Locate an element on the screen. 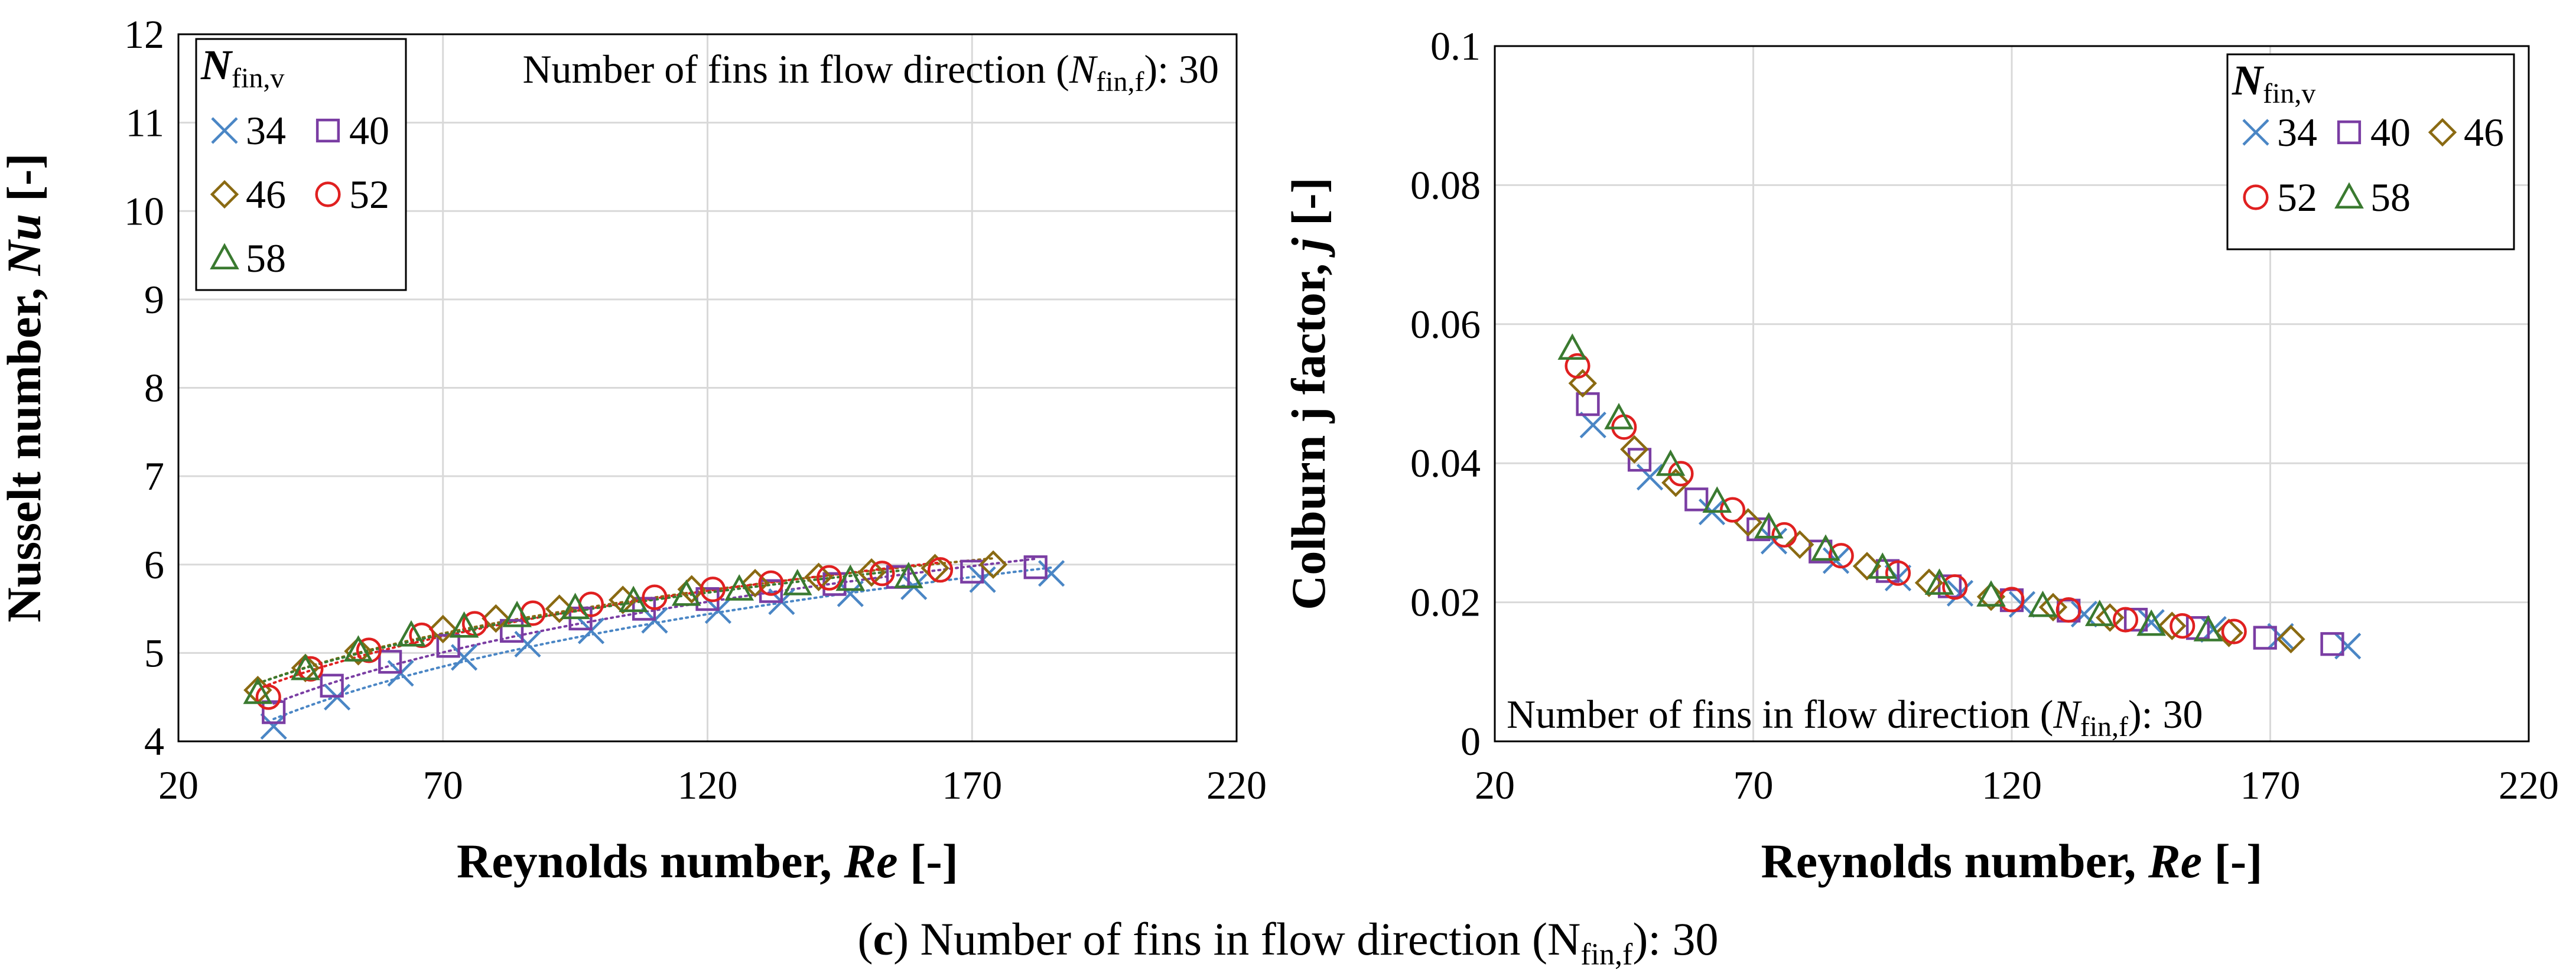 This screenshot has width=2576, height=980. y-tick-label: 8 is located at coordinates (154, 388).